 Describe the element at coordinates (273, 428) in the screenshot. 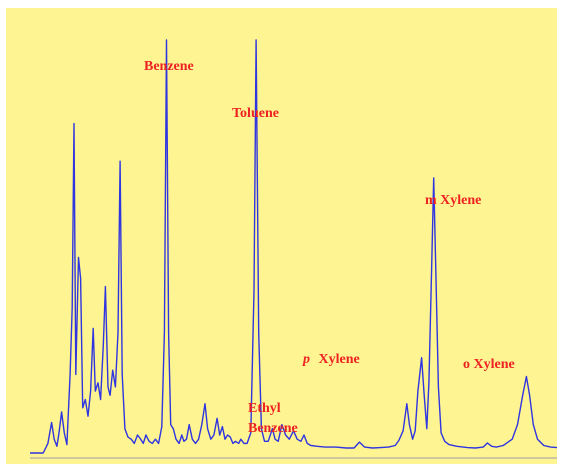

I see `label-ethyl-line-2: Benzene` at that location.